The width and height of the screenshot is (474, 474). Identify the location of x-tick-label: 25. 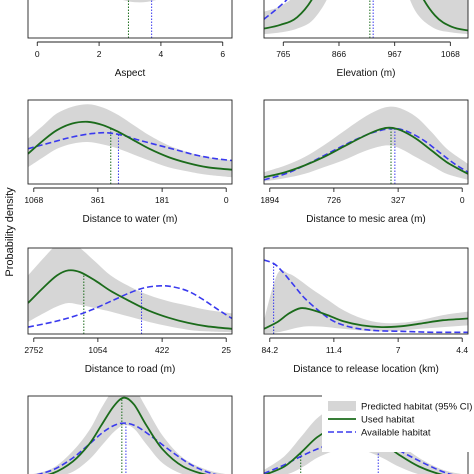
(226, 350).